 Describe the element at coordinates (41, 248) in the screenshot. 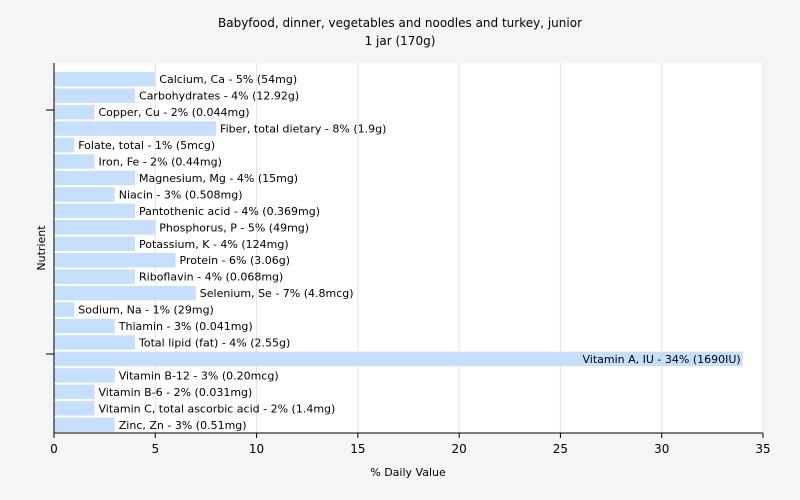

I see `y-axis-label: Nutrient` at that location.